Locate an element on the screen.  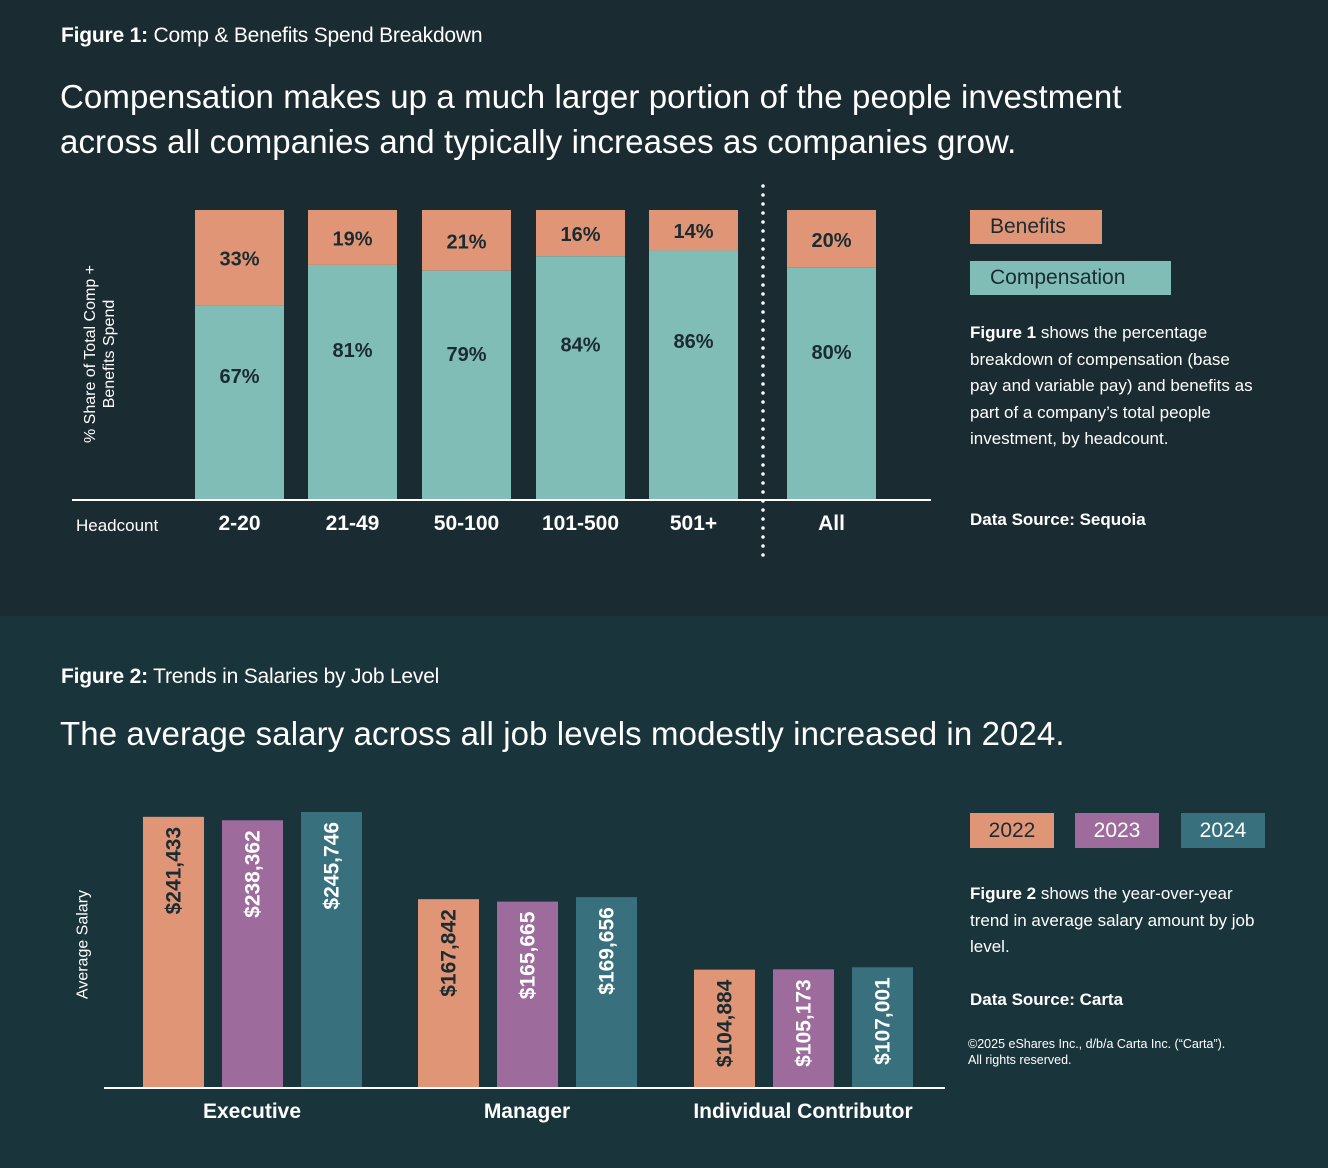
bar-label-compensation: 84% is located at coordinates (580, 346).